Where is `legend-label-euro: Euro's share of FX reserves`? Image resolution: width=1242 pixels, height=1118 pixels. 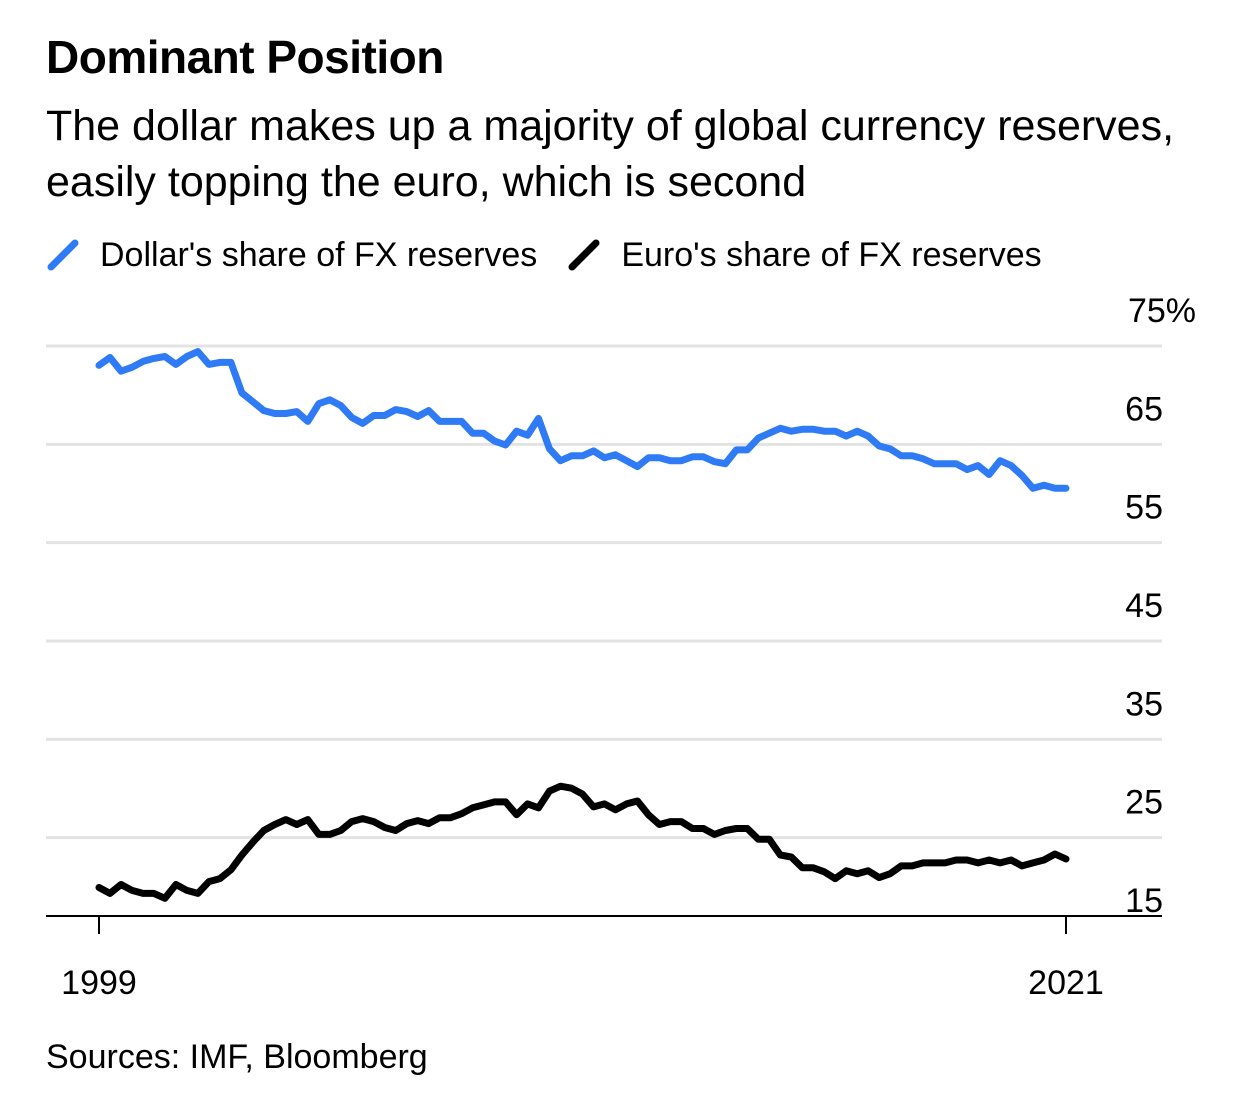 legend-label-euro: Euro's share of FX reserves is located at coordinates (831, 254).